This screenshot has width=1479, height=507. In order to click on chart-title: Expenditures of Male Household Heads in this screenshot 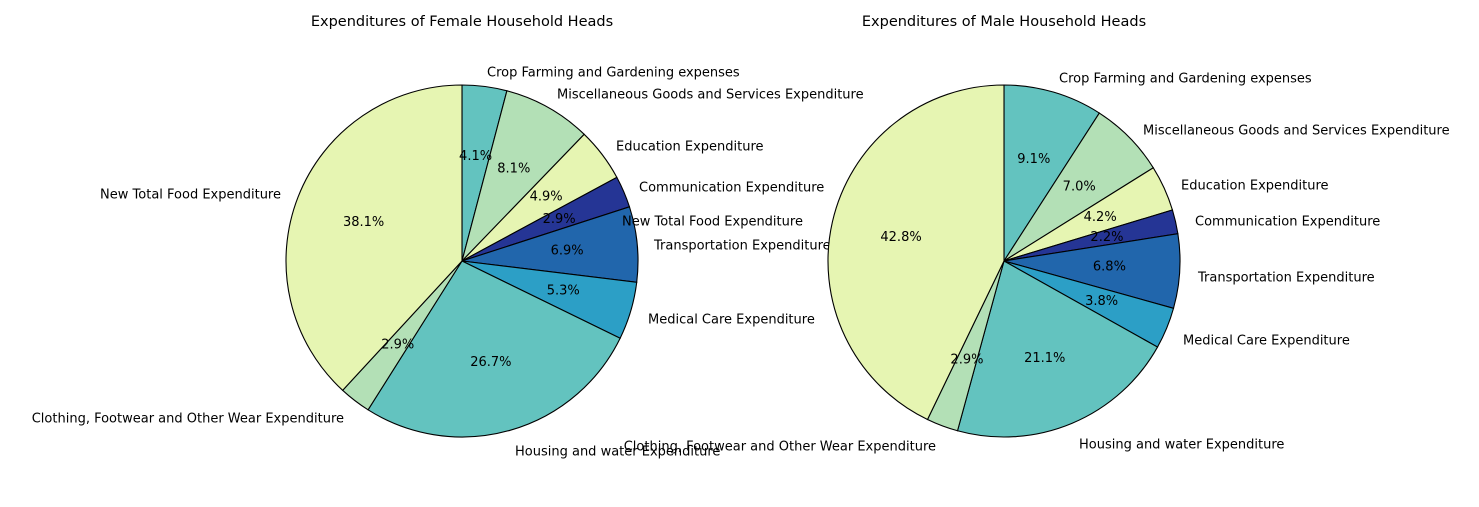, I will do `click(1004, 22)`.